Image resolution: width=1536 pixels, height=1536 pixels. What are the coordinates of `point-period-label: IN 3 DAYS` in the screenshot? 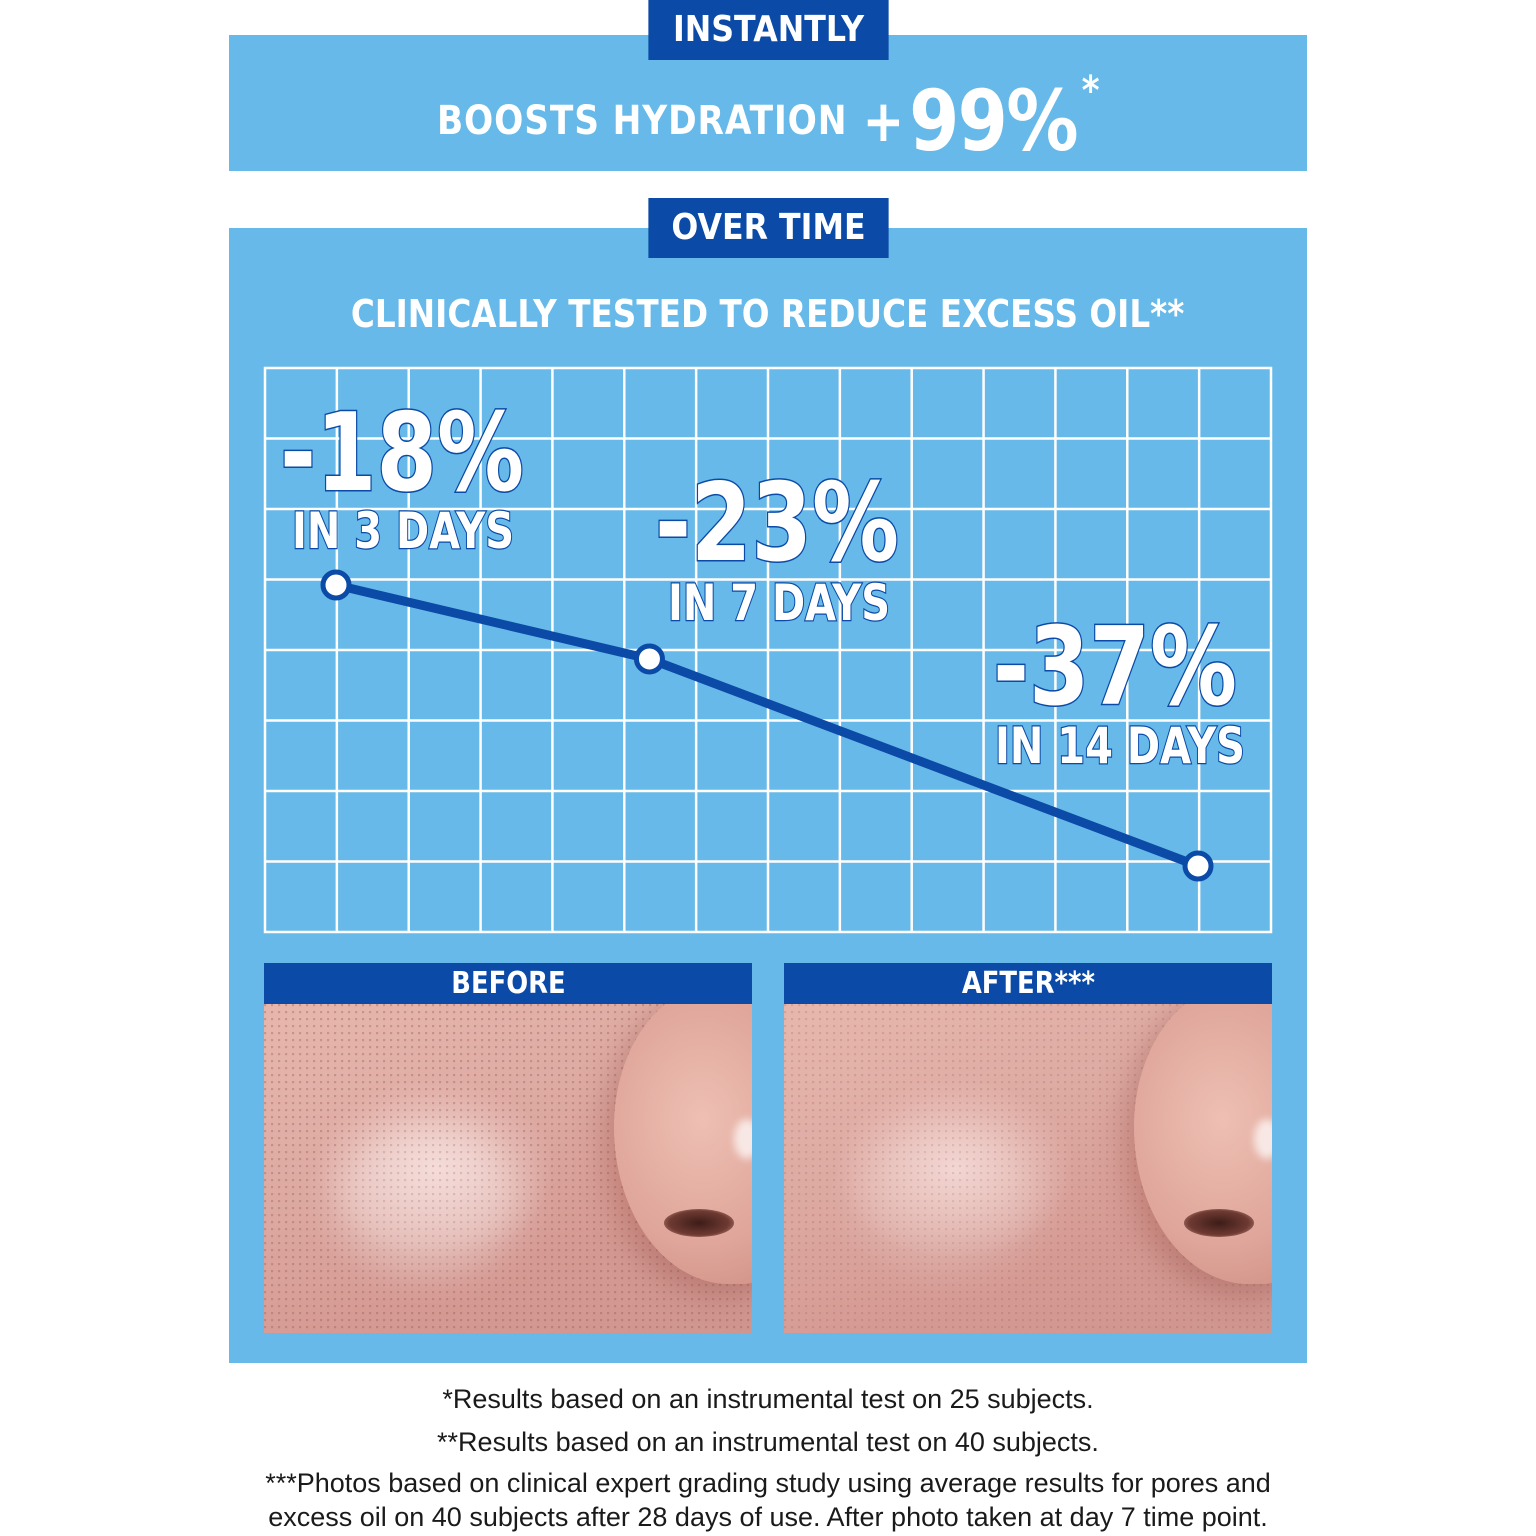 It's located at (403, 531).